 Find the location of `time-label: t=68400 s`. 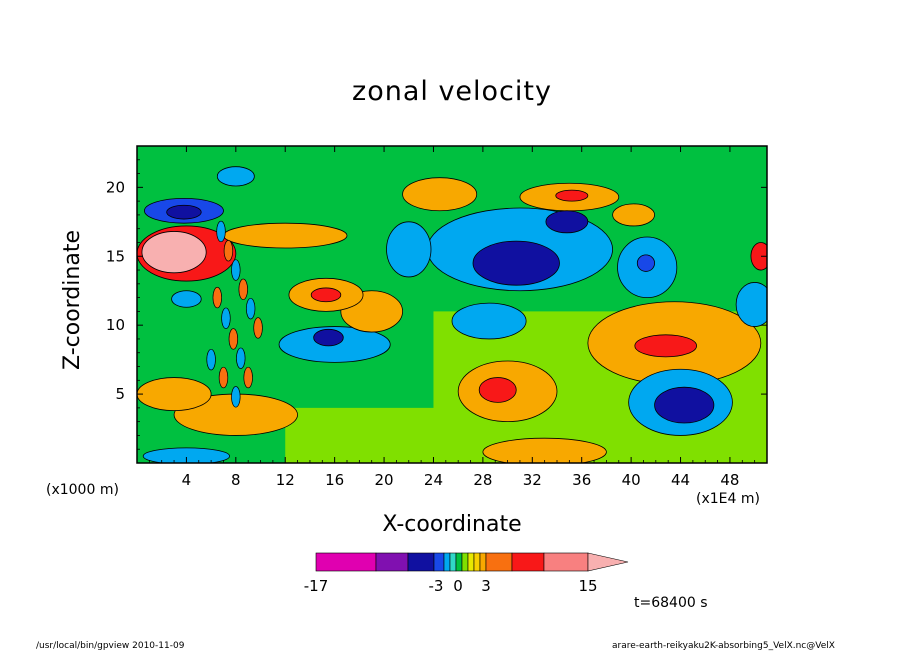

time-label: t=68400 s is located at coordinates (671, 603).